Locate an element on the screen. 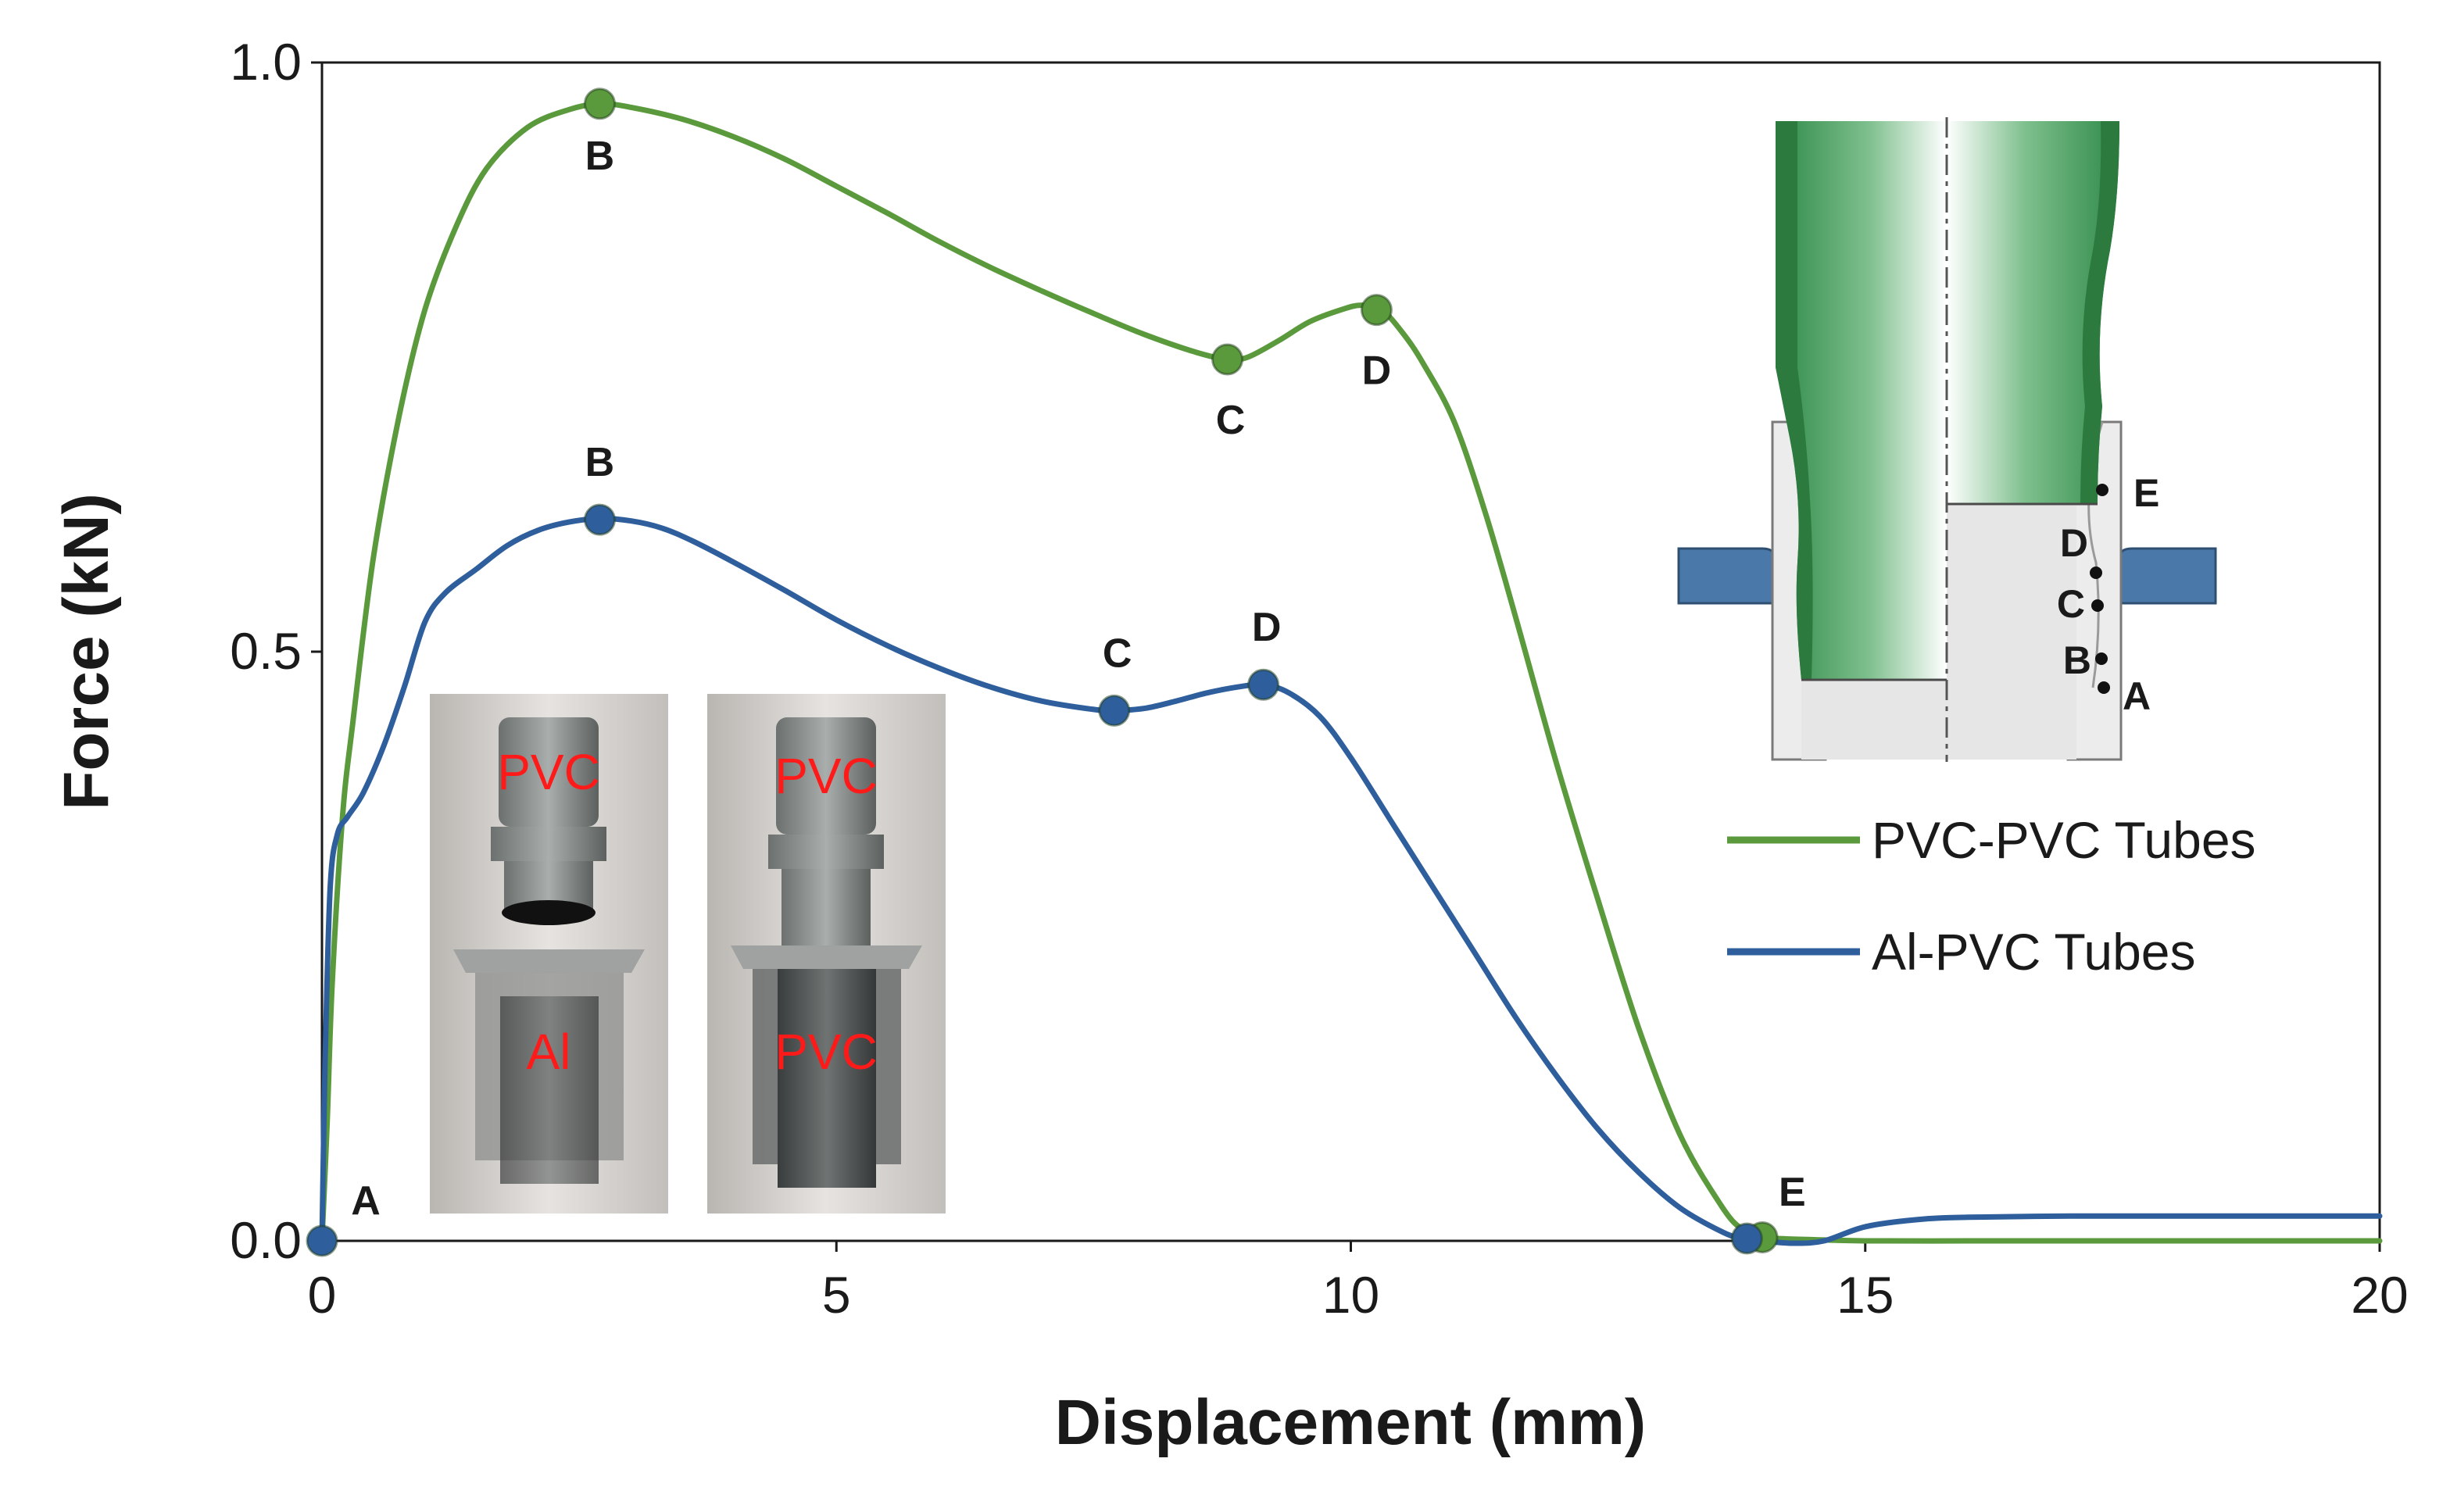 This screenshot has height=1512, width=2450. legend-label-pvc-pvc: PVC-PVC Tubes is located at coordinates (2064, 840).